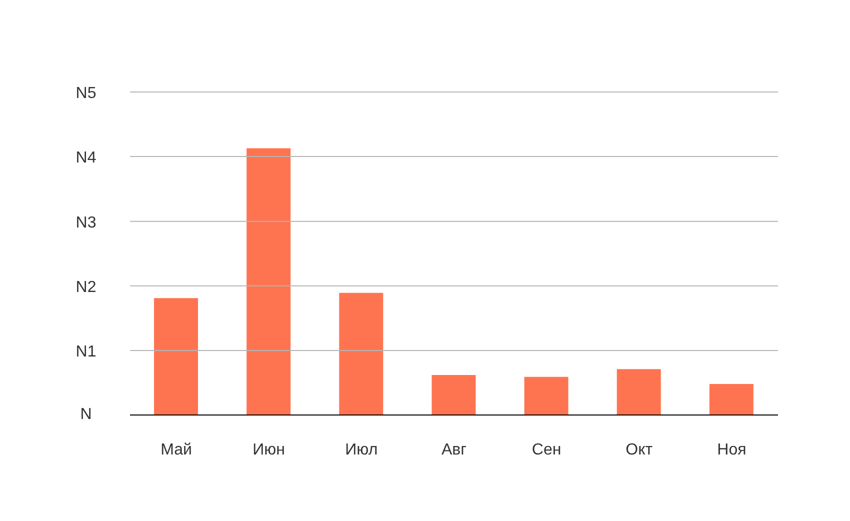  I want to click on x-tick-label: Май, so click(176, 449).